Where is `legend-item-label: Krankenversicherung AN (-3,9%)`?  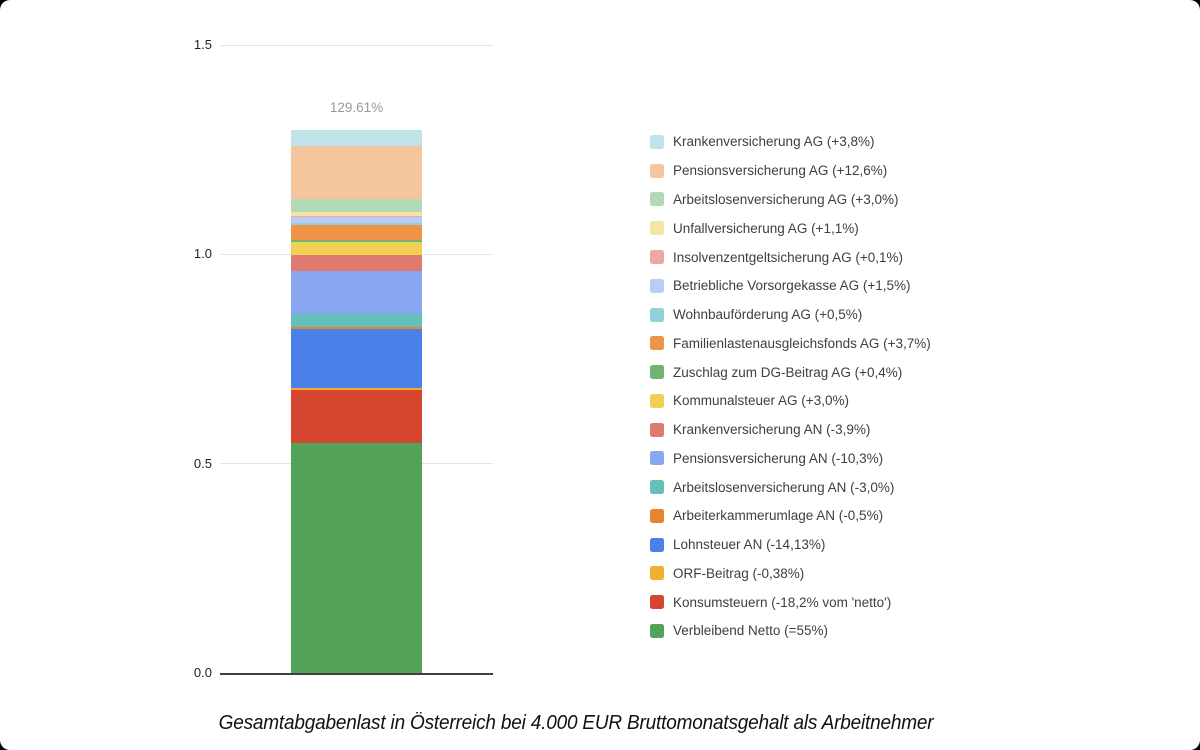
legend-item-label: Krankenversicherung AN (-3,9%) is located at coordinates (772, 430).